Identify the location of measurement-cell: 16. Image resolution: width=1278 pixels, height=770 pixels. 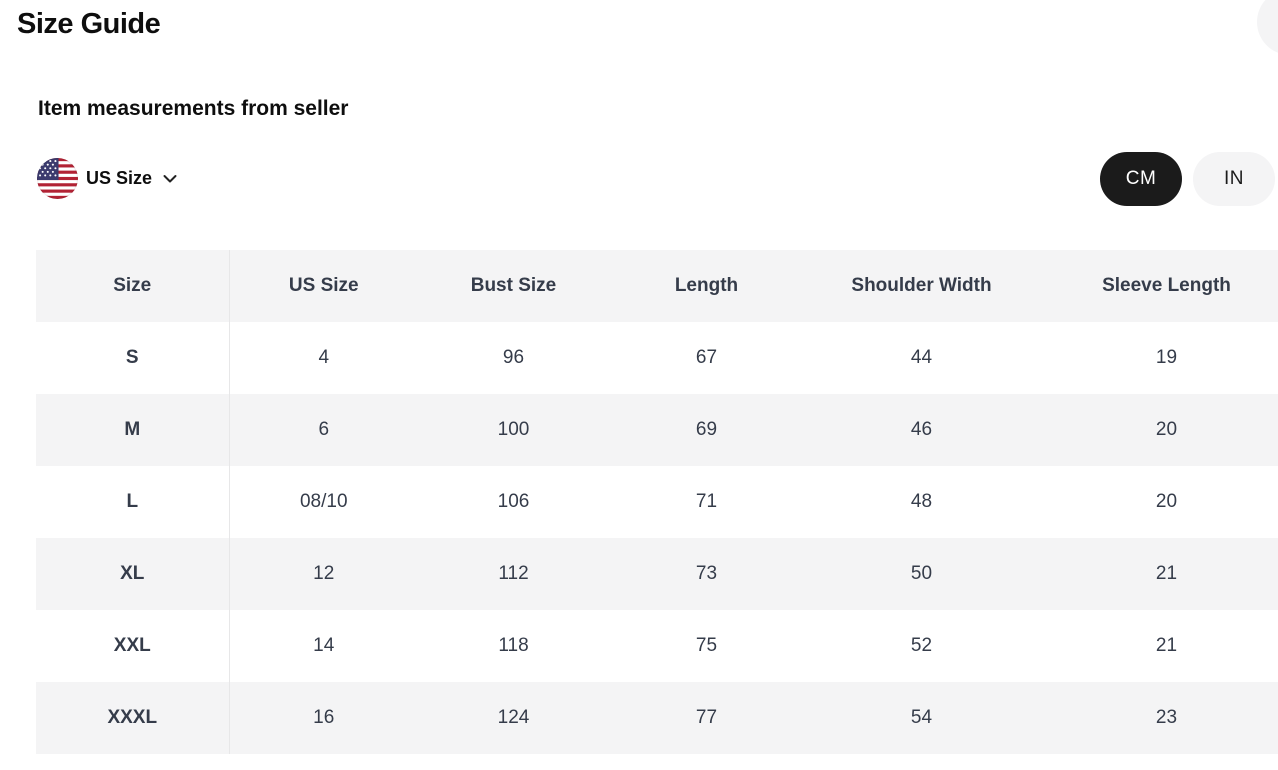
(323, 718).